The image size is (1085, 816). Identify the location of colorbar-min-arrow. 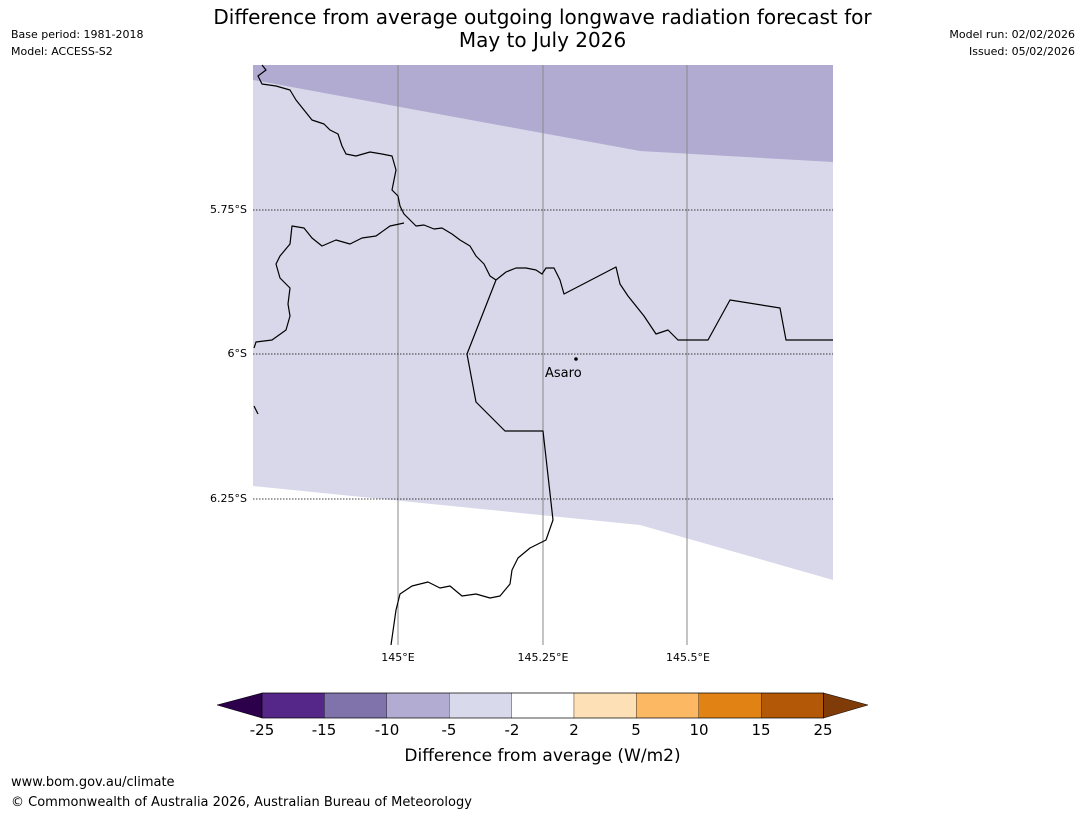
(239, 705).